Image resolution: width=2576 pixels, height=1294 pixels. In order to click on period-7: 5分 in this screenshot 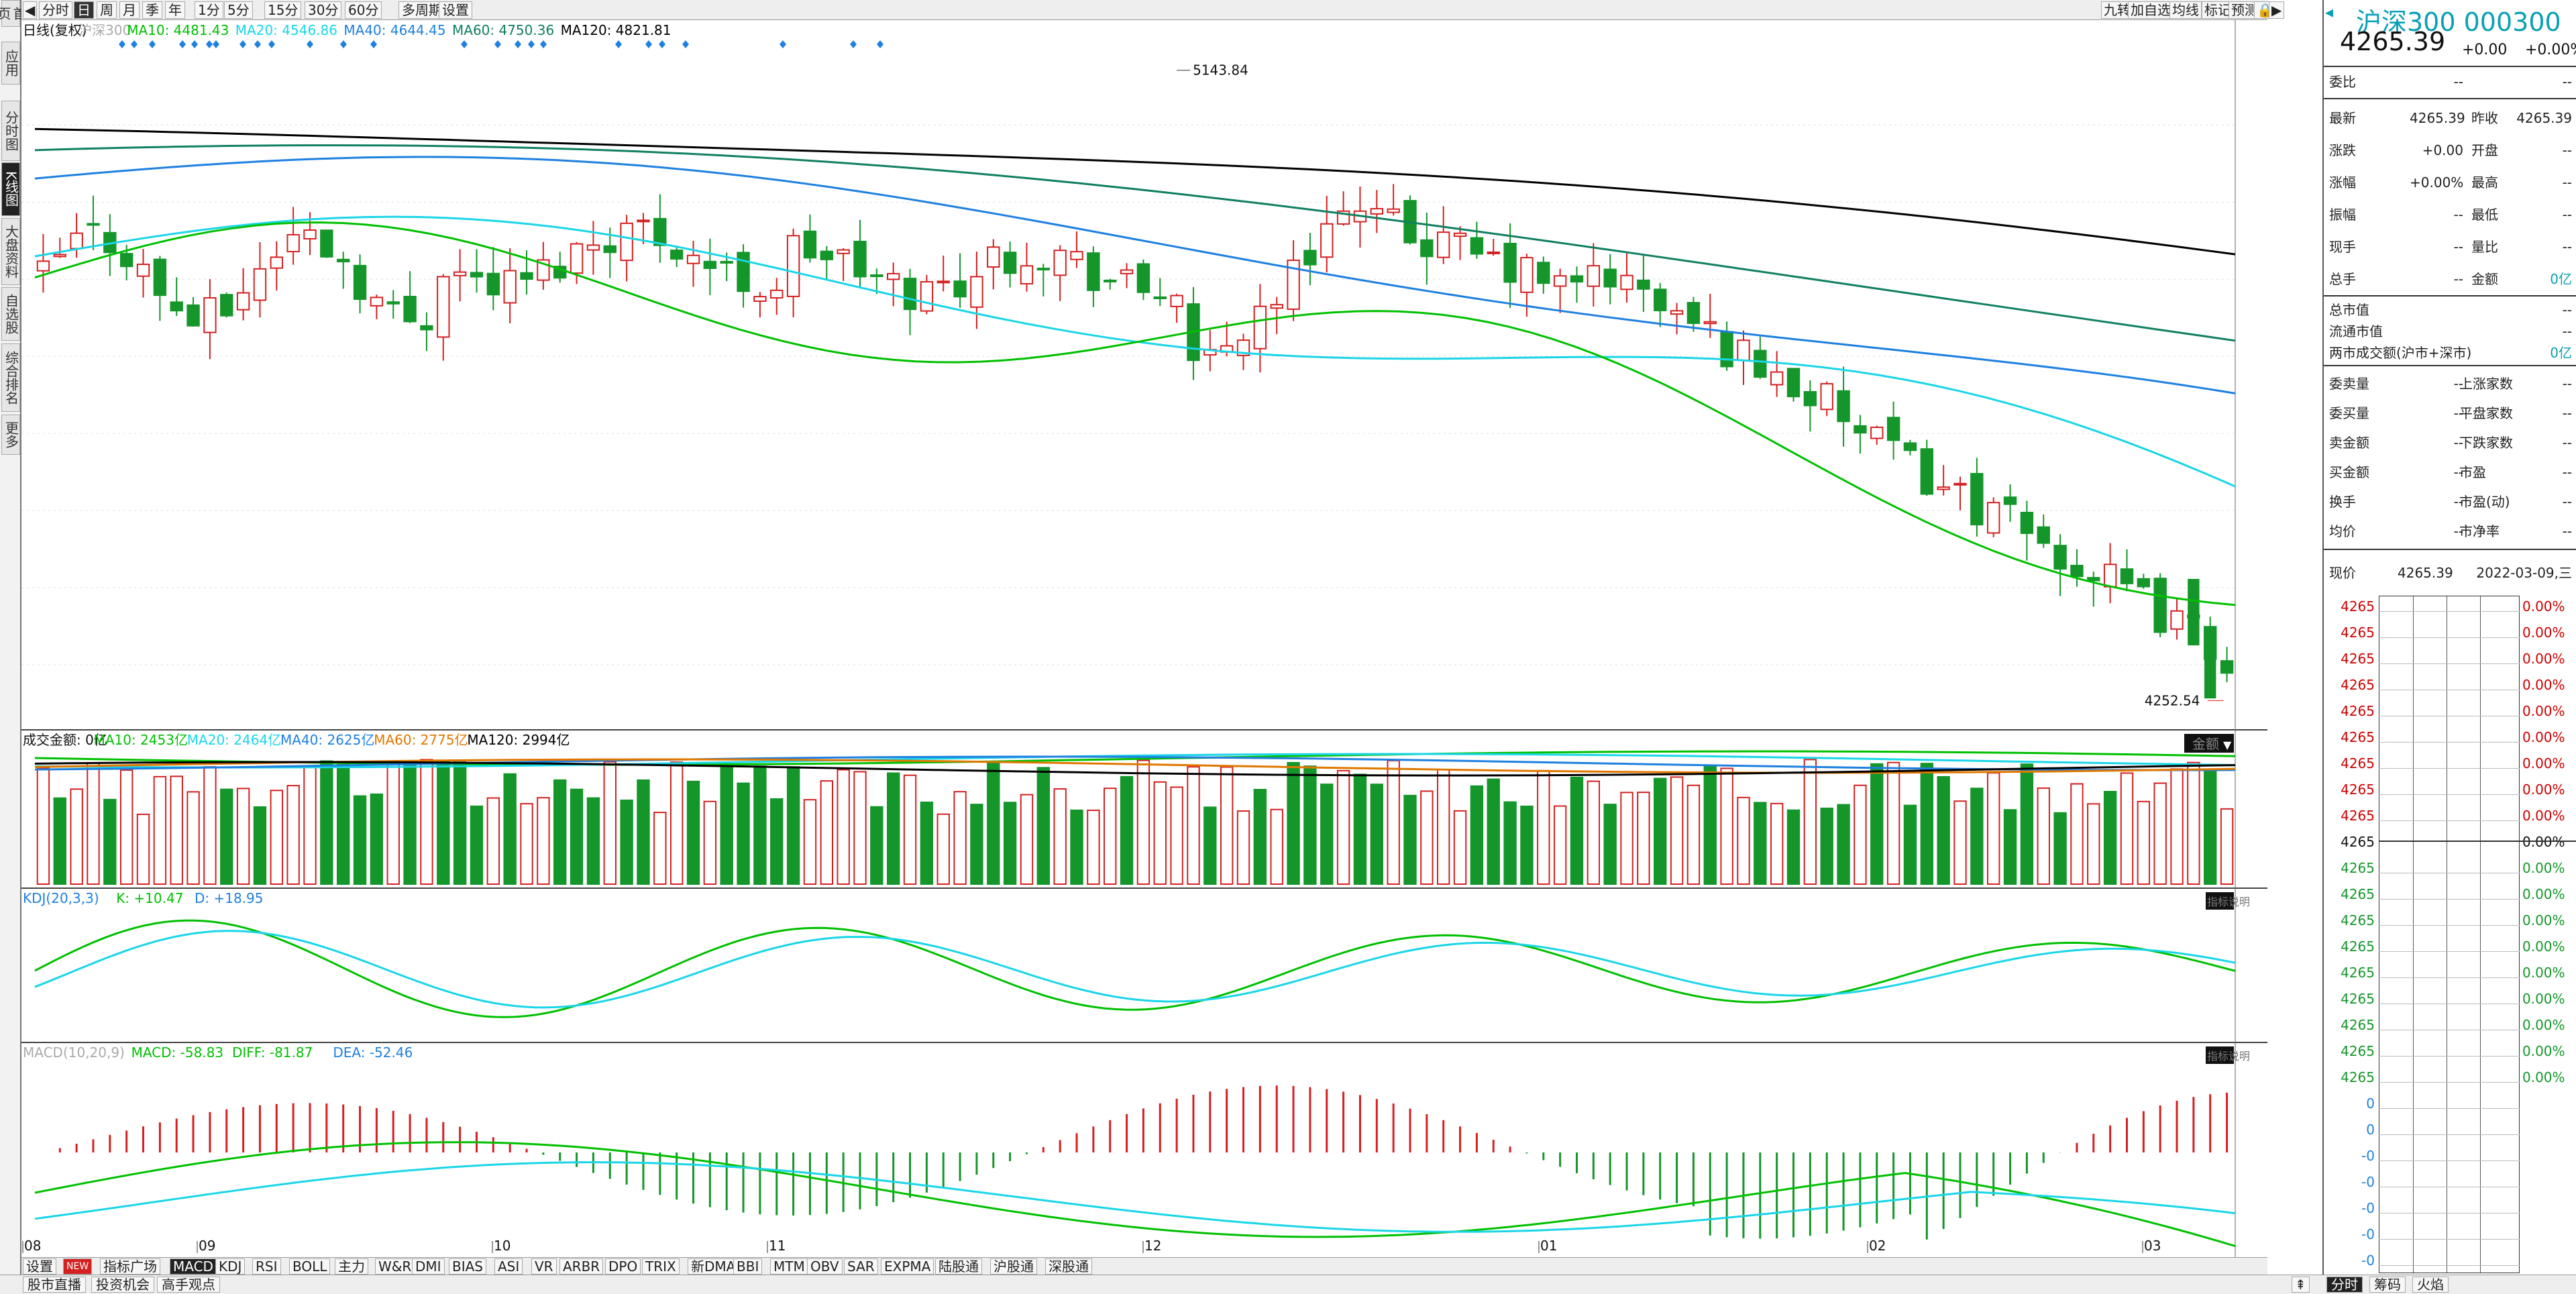, I will do `click(238, 10)`.